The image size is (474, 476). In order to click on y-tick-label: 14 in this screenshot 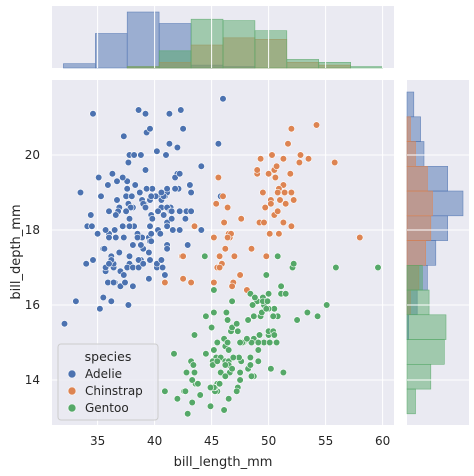, I will do `click(32, 380)`.